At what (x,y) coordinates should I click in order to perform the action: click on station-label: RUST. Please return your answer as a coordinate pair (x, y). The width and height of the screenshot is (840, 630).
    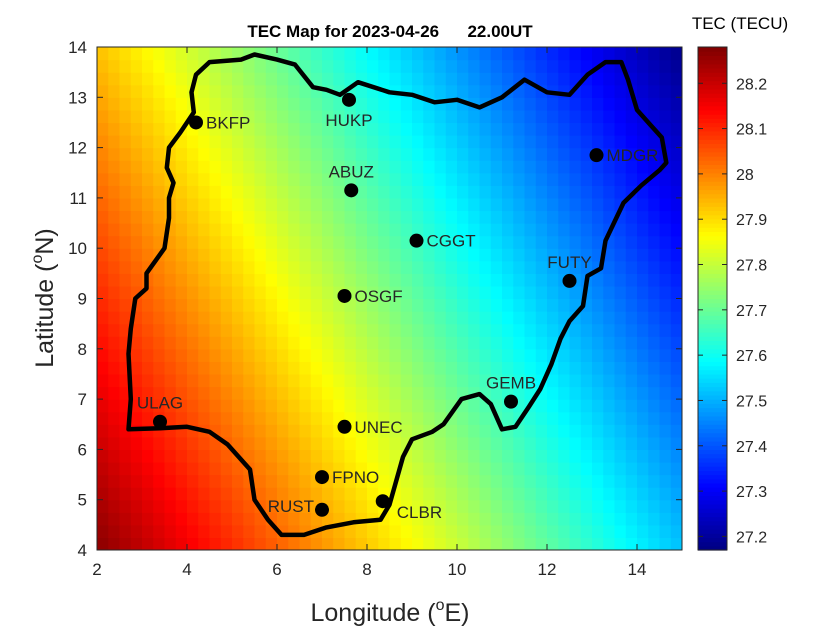
    Looking at the image, I should click on (291, 506).